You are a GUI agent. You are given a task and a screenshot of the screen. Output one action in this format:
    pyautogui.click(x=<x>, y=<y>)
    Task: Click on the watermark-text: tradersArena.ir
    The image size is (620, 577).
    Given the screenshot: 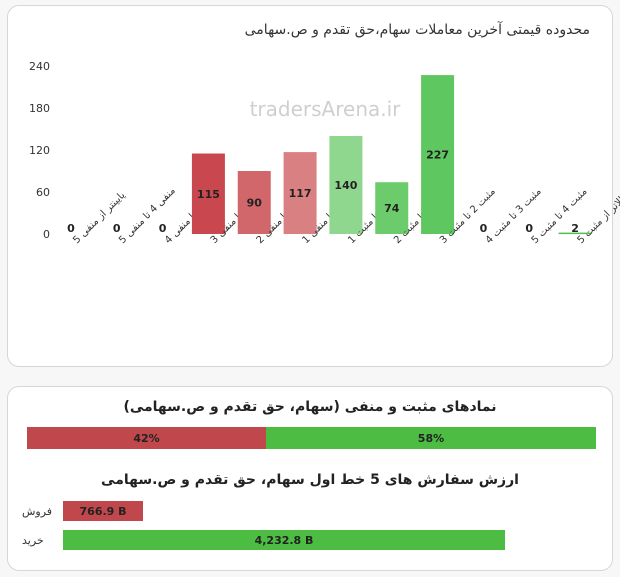 What is the action you would take?
    pyautogui.click(x=326, y=109)
    